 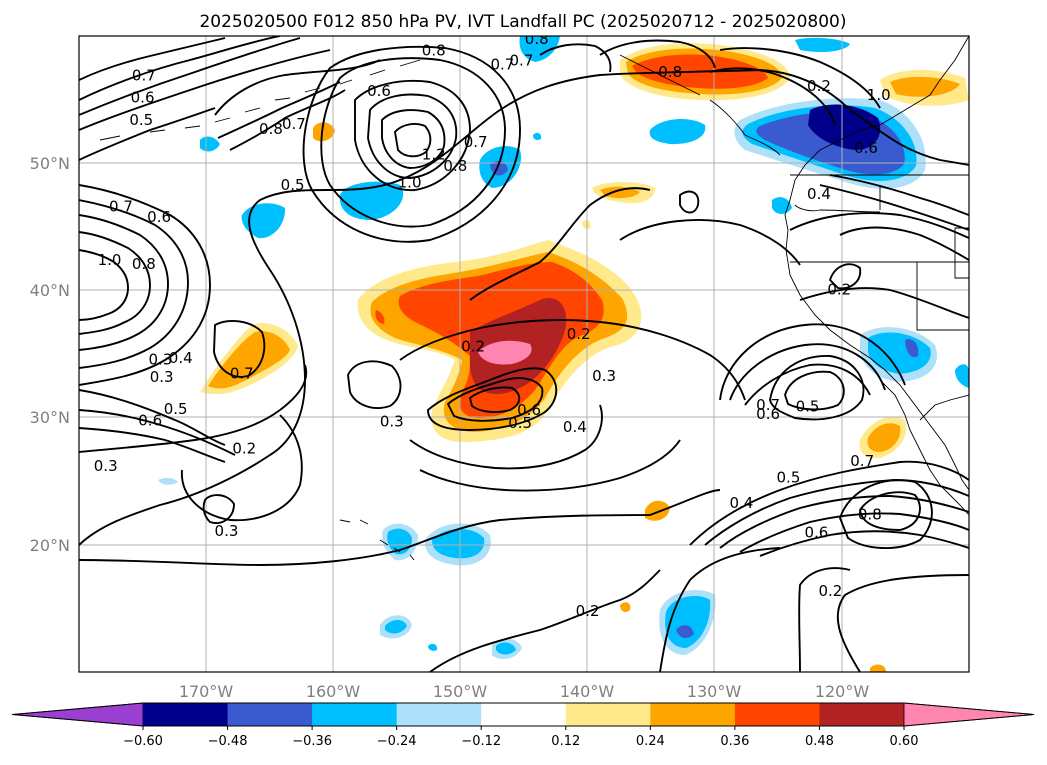 What do you see at coordinates (206, 691) in the screenshot?
I see `lon-tick-label: 170°W` at bounding box center [206, 691].